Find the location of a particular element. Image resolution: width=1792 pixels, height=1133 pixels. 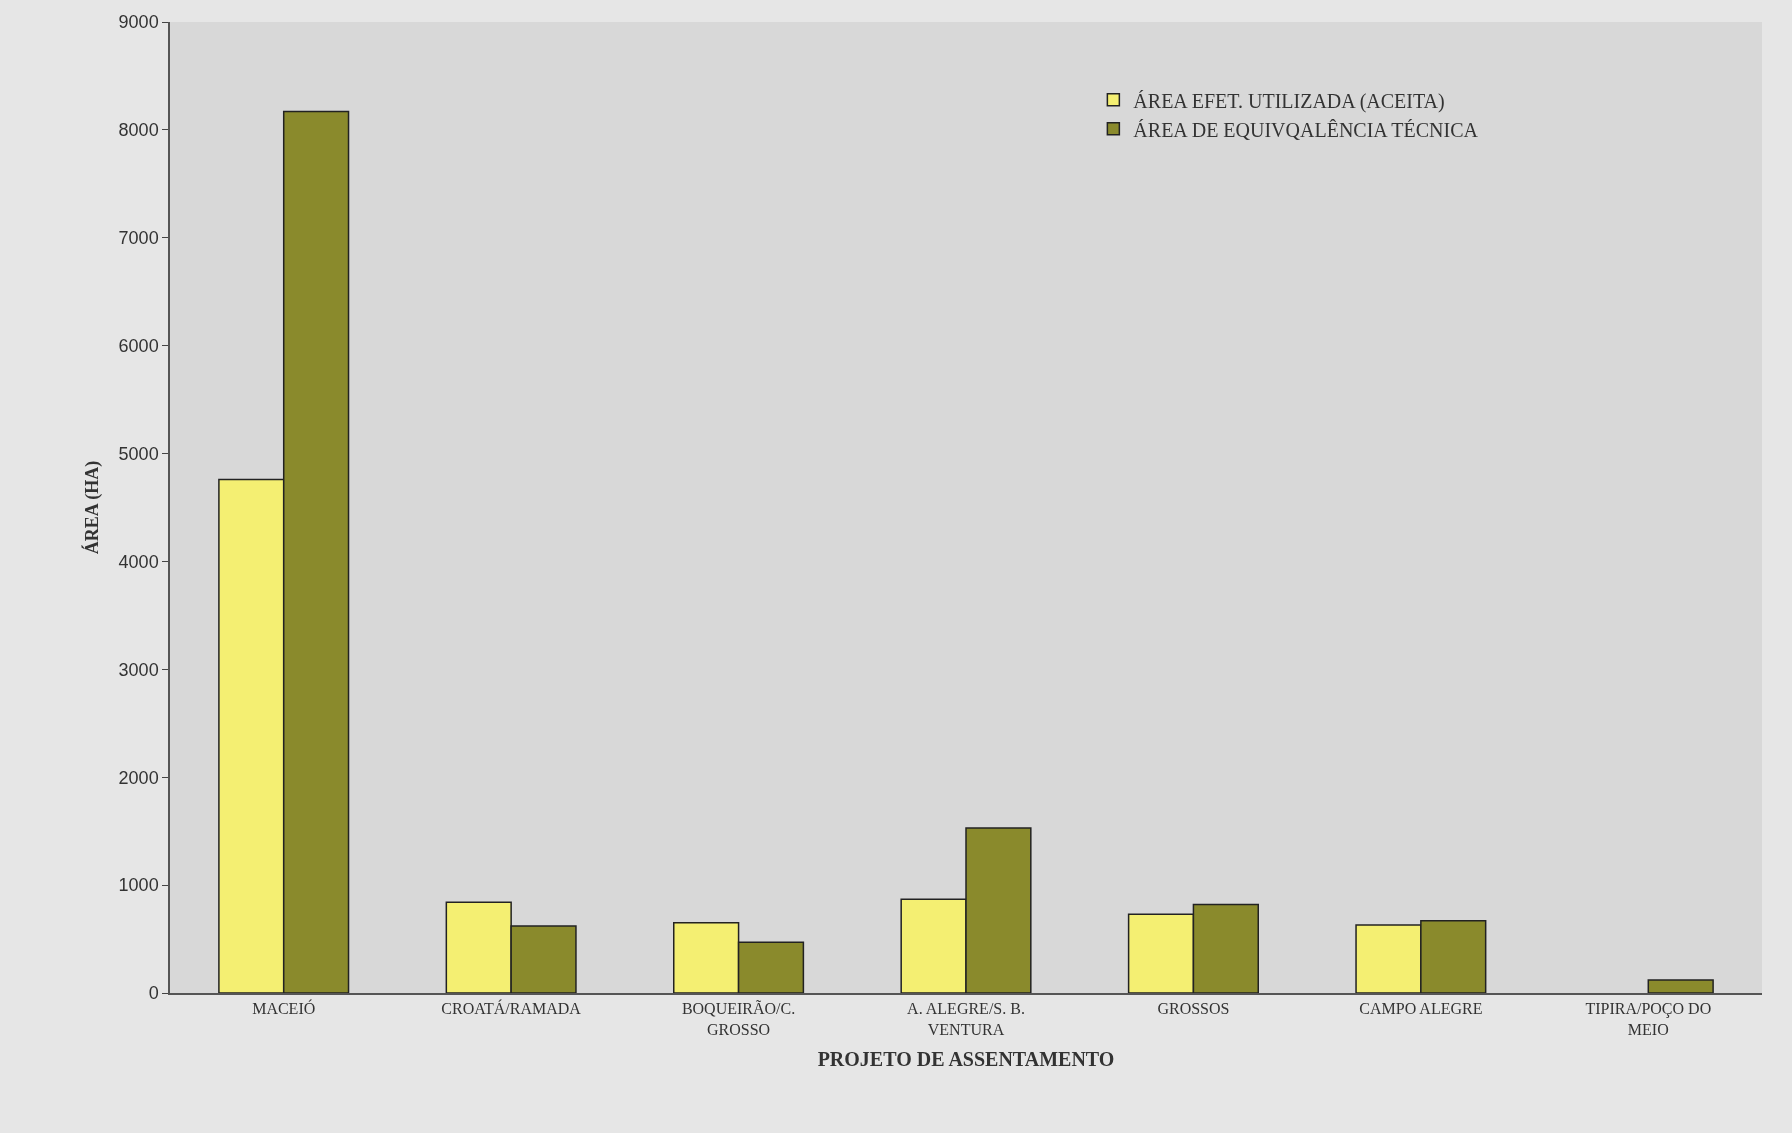

y-tick-label: 5000 is located at coordinates (138, 453).